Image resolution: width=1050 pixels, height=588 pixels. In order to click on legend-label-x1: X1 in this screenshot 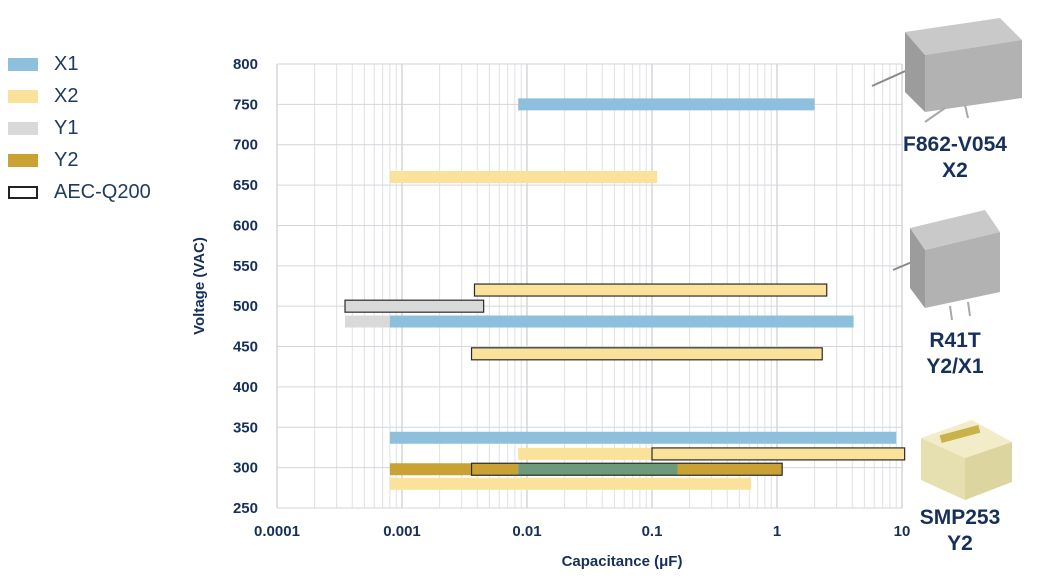, I will do `click(66, 63)`.